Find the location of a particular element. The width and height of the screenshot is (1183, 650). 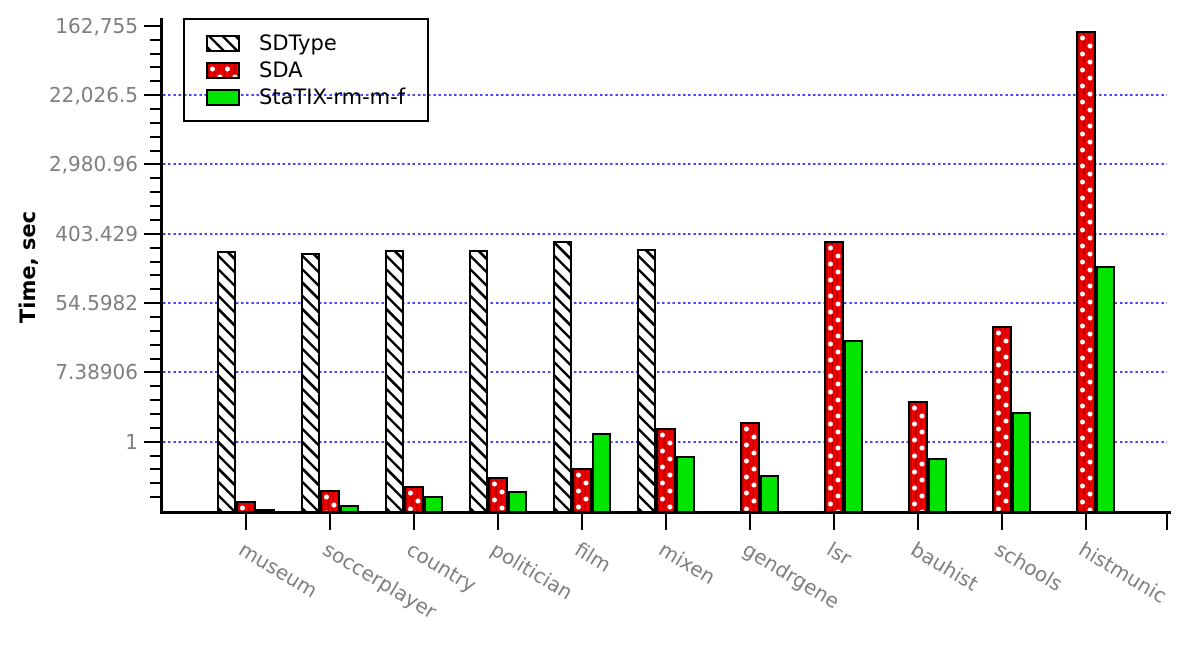

legend-label-sda: SDA is located at coordinates (281, 70).